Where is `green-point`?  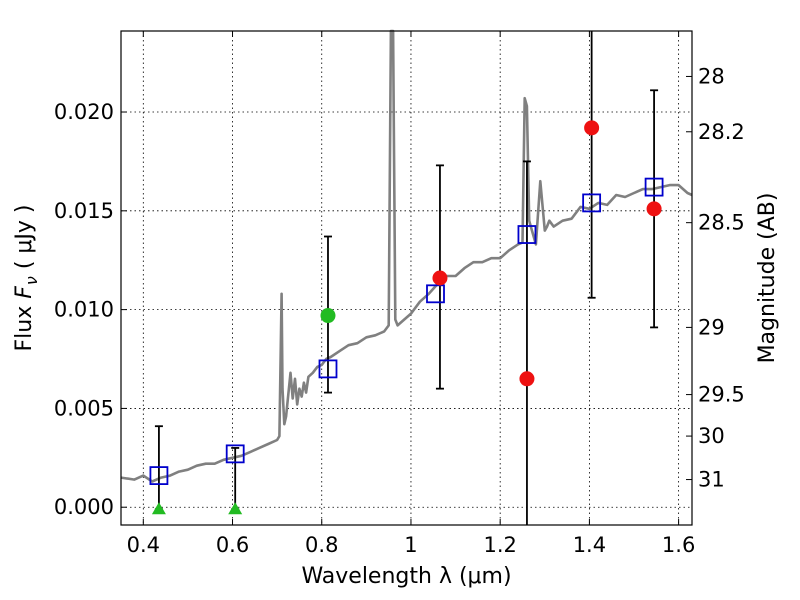 green-point is located at coordinates (328, 316).